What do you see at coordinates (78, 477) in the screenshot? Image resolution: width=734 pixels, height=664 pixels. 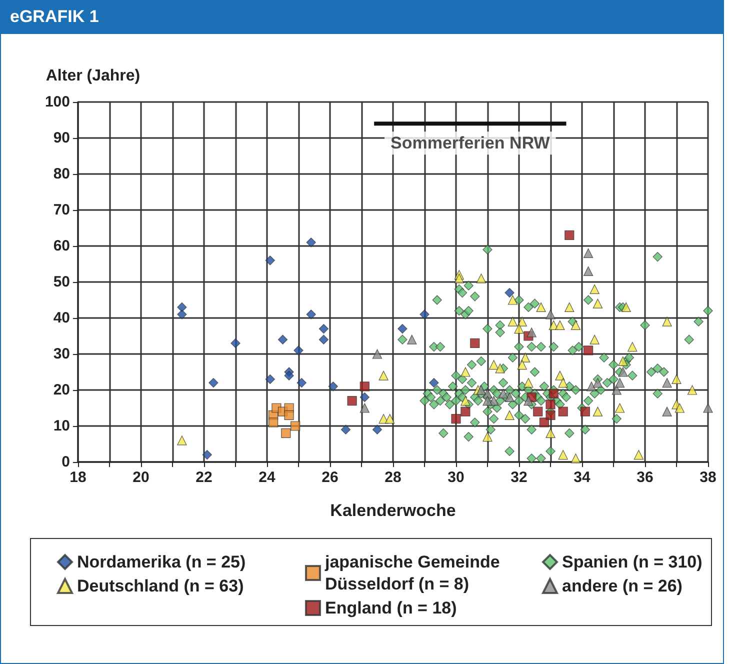 I see `x-tick-label: 18` at bounding box center [78, 477].